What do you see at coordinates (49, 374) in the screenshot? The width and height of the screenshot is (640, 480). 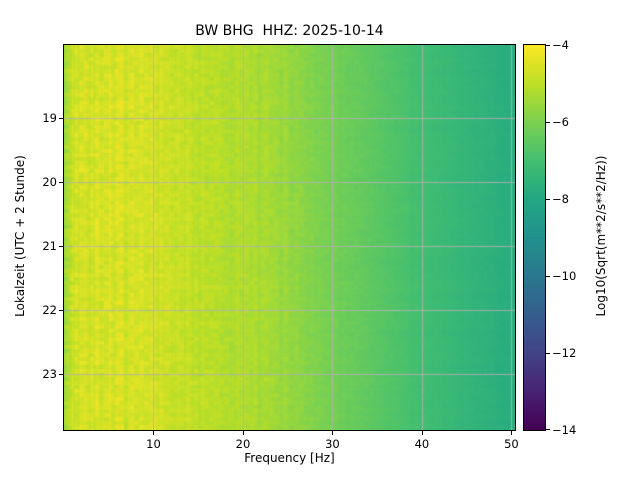 I see `y-tick-label: 23` at bounding box center [49, 374].